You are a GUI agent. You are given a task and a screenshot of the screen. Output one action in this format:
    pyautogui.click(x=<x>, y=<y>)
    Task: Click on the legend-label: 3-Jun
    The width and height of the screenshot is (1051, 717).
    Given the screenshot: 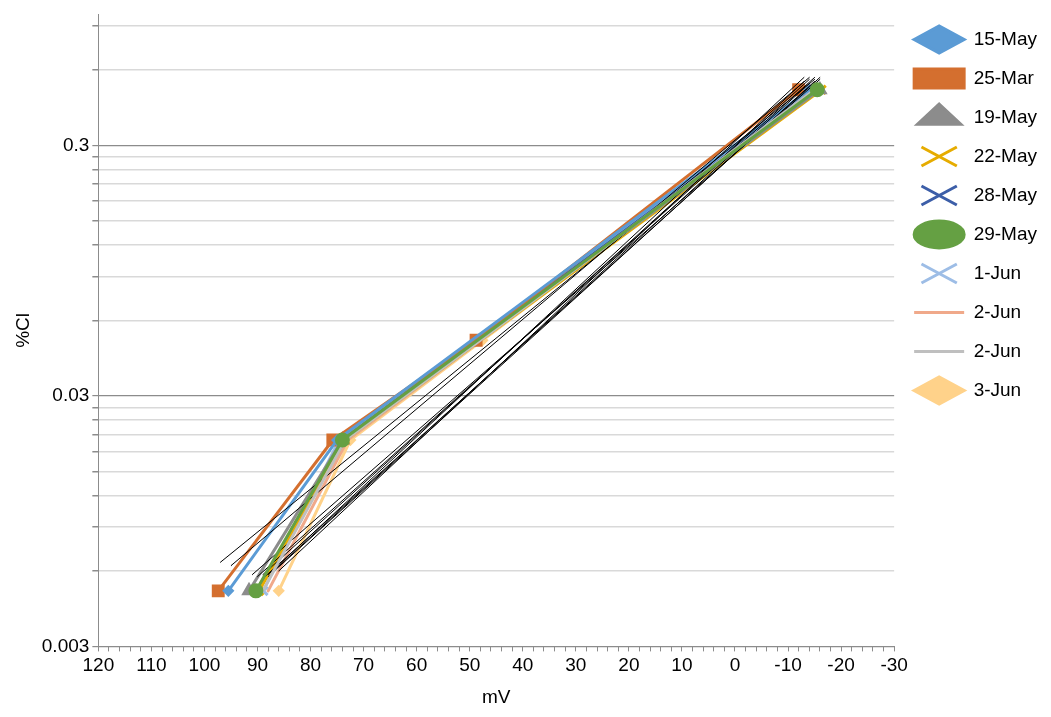 What is the action you would take?
    pyautogui.click(x=997, y=389)
    